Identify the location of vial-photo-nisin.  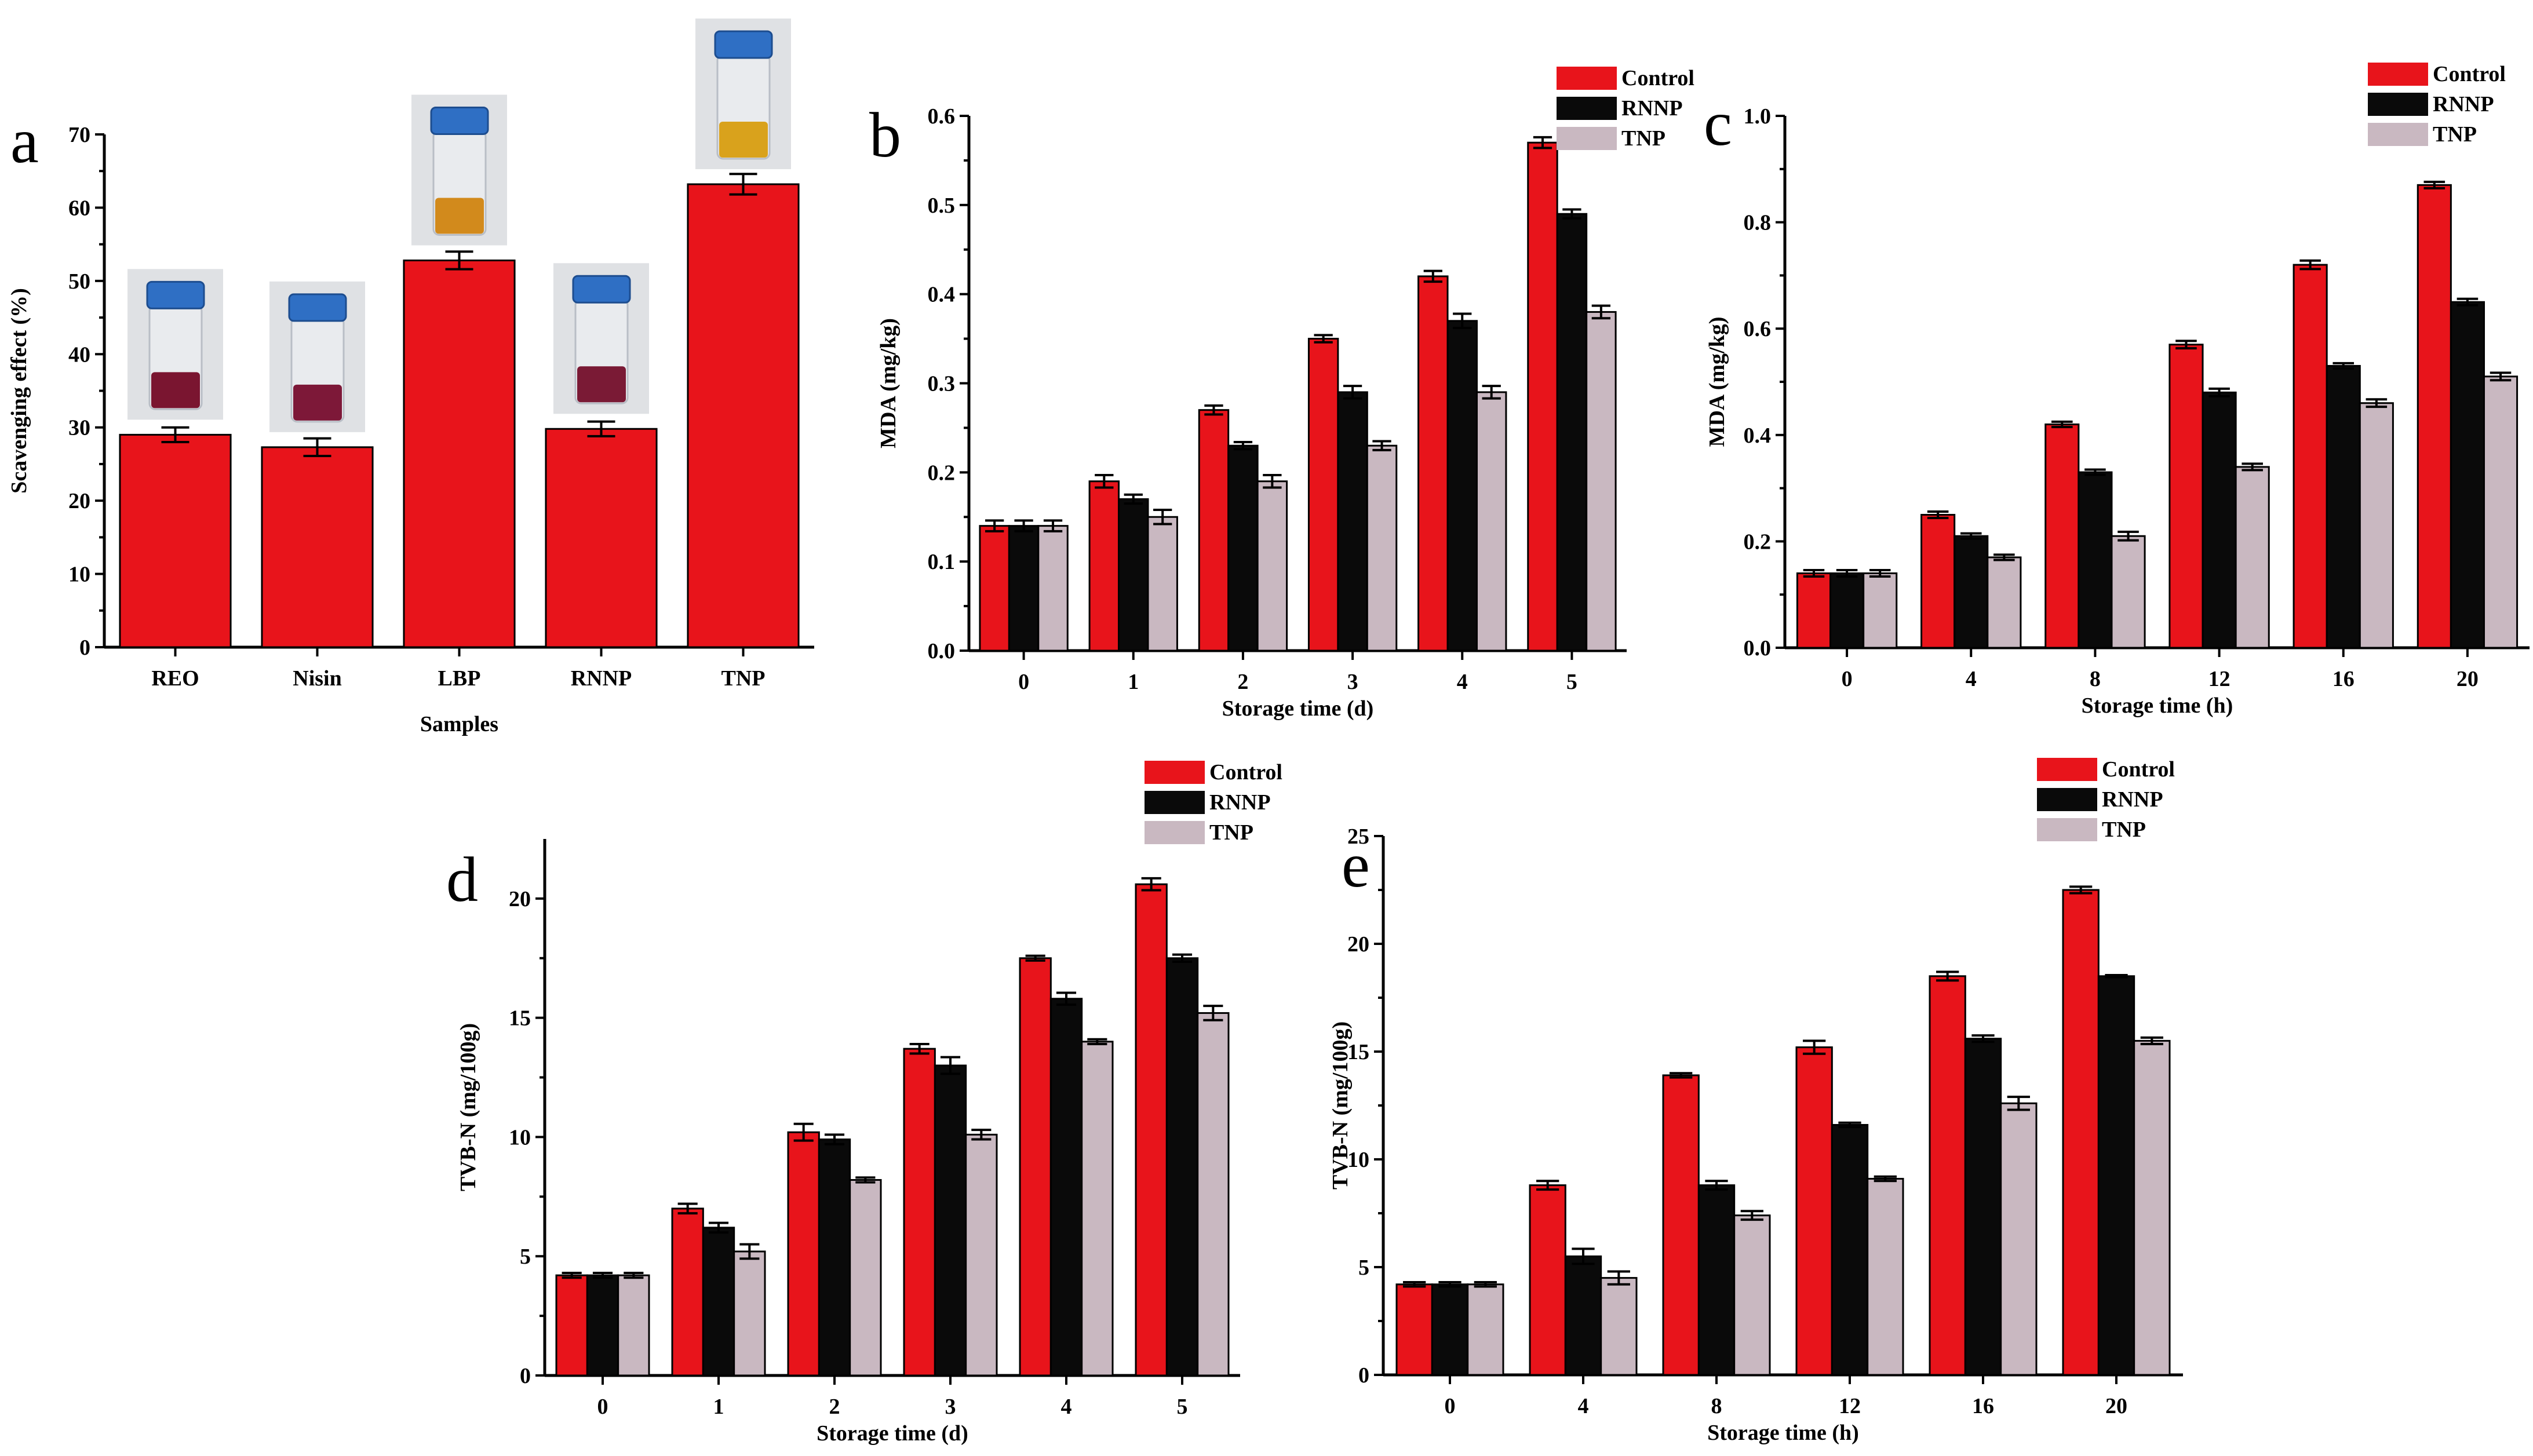
(317, 356).